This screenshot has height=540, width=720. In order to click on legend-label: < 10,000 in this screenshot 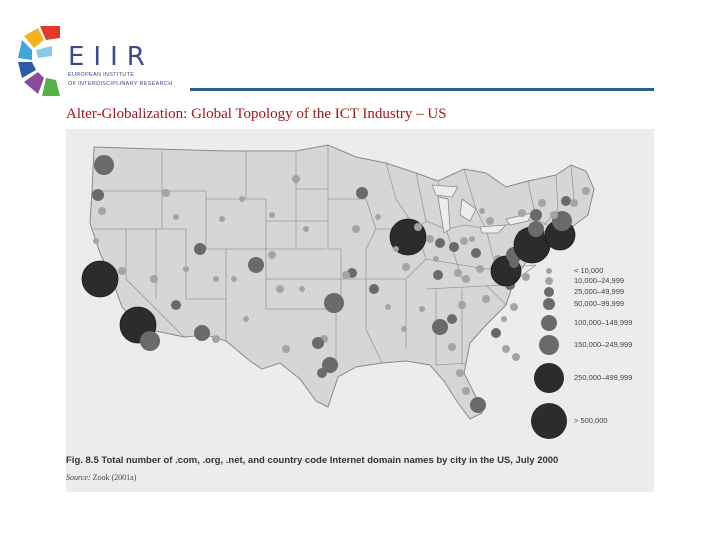, I will do `click(589, 270)`.